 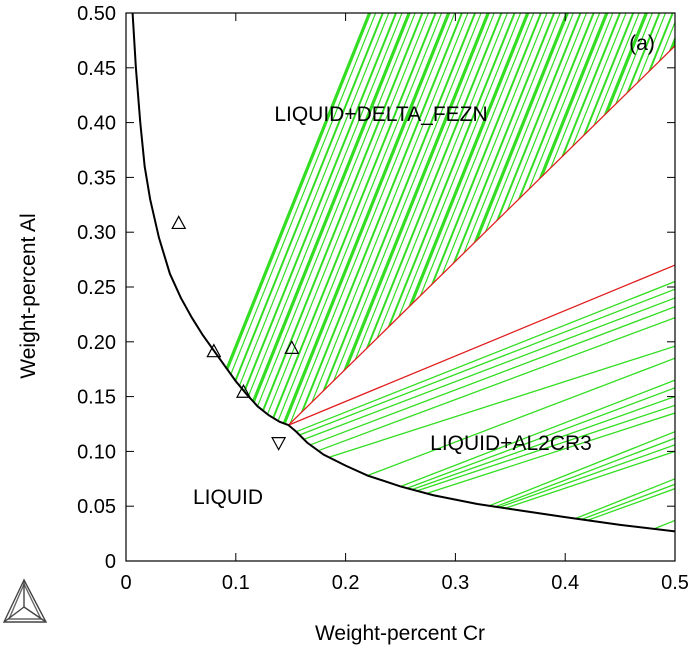 What do you see at coordinates (96, 343) in the screenshot?
I see `y-tick-label: 0.20` at bounding box center [96, 343].